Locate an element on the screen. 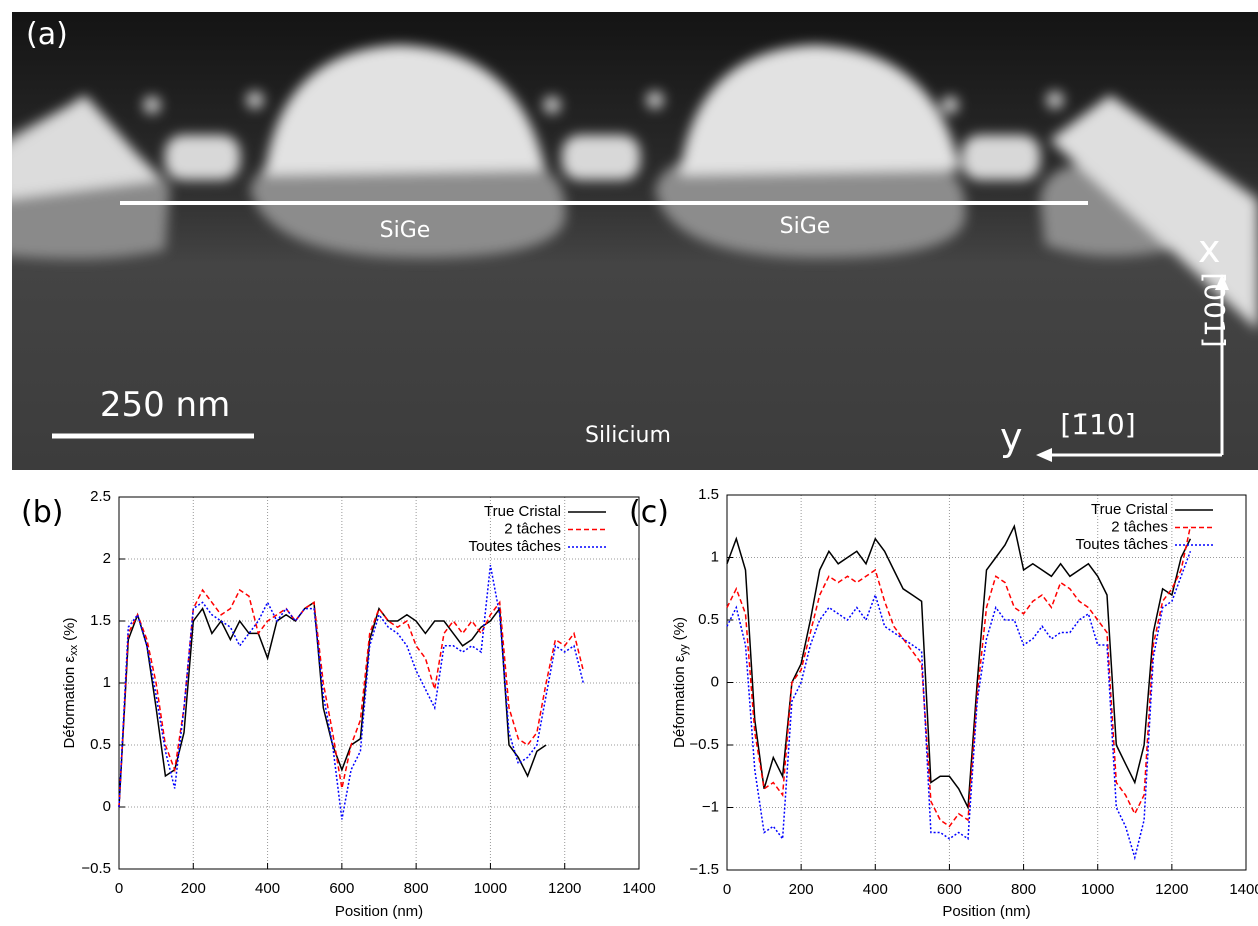 This screenshot has width=1258, height=926. axis-x-label: x is located at coordinates (1209, 249).